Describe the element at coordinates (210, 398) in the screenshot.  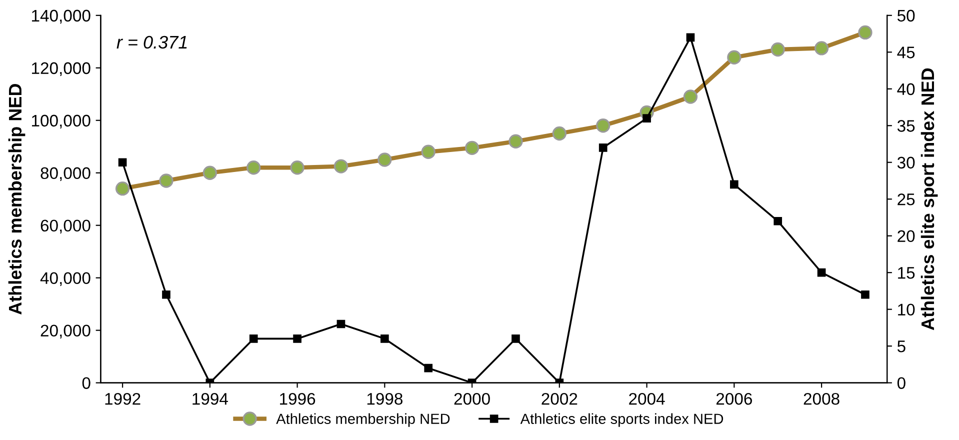
I see `x-tick-label: 1994` at that location.